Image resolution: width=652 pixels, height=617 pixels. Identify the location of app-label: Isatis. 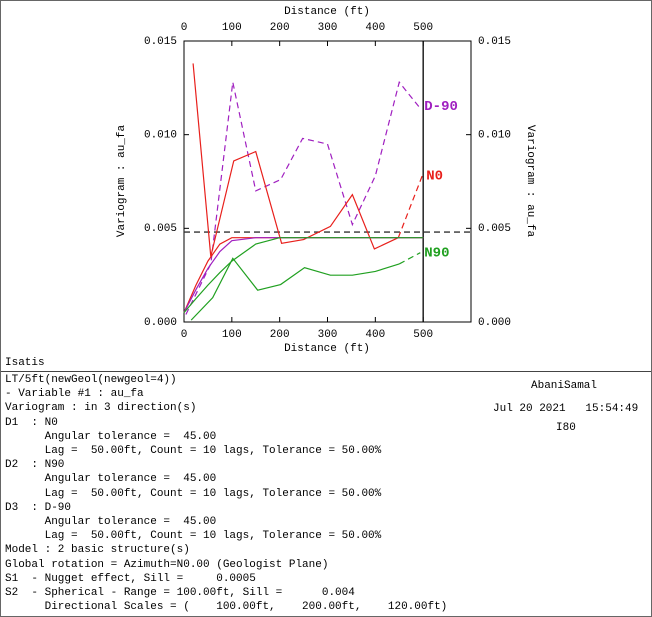
(25, 363).